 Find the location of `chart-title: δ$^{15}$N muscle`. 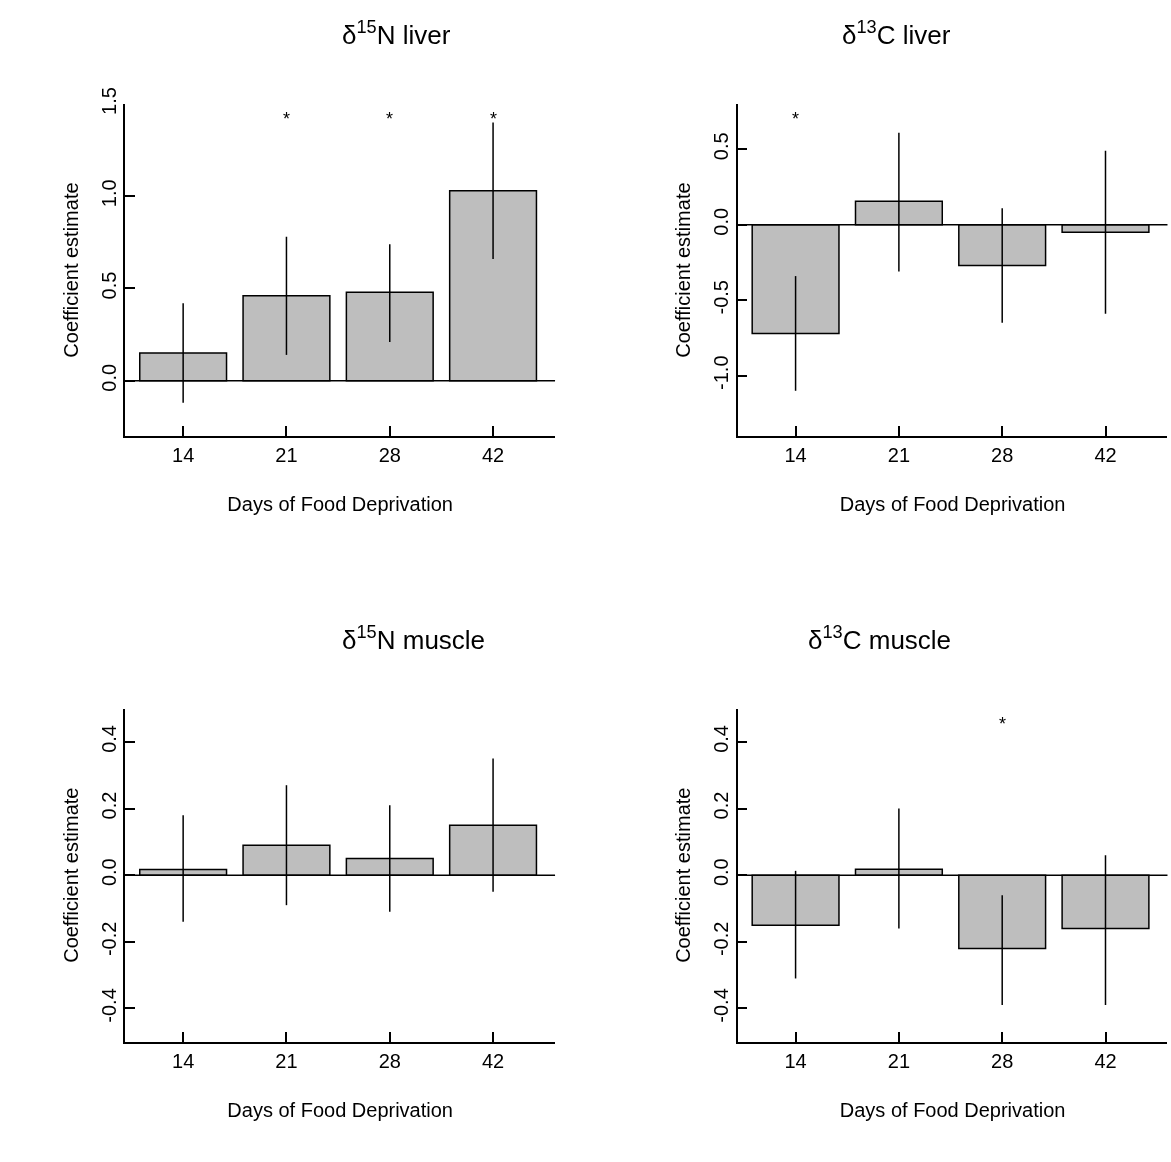

chart-title: δ$^{15}$N muscle is located at coordinates (414, 638).